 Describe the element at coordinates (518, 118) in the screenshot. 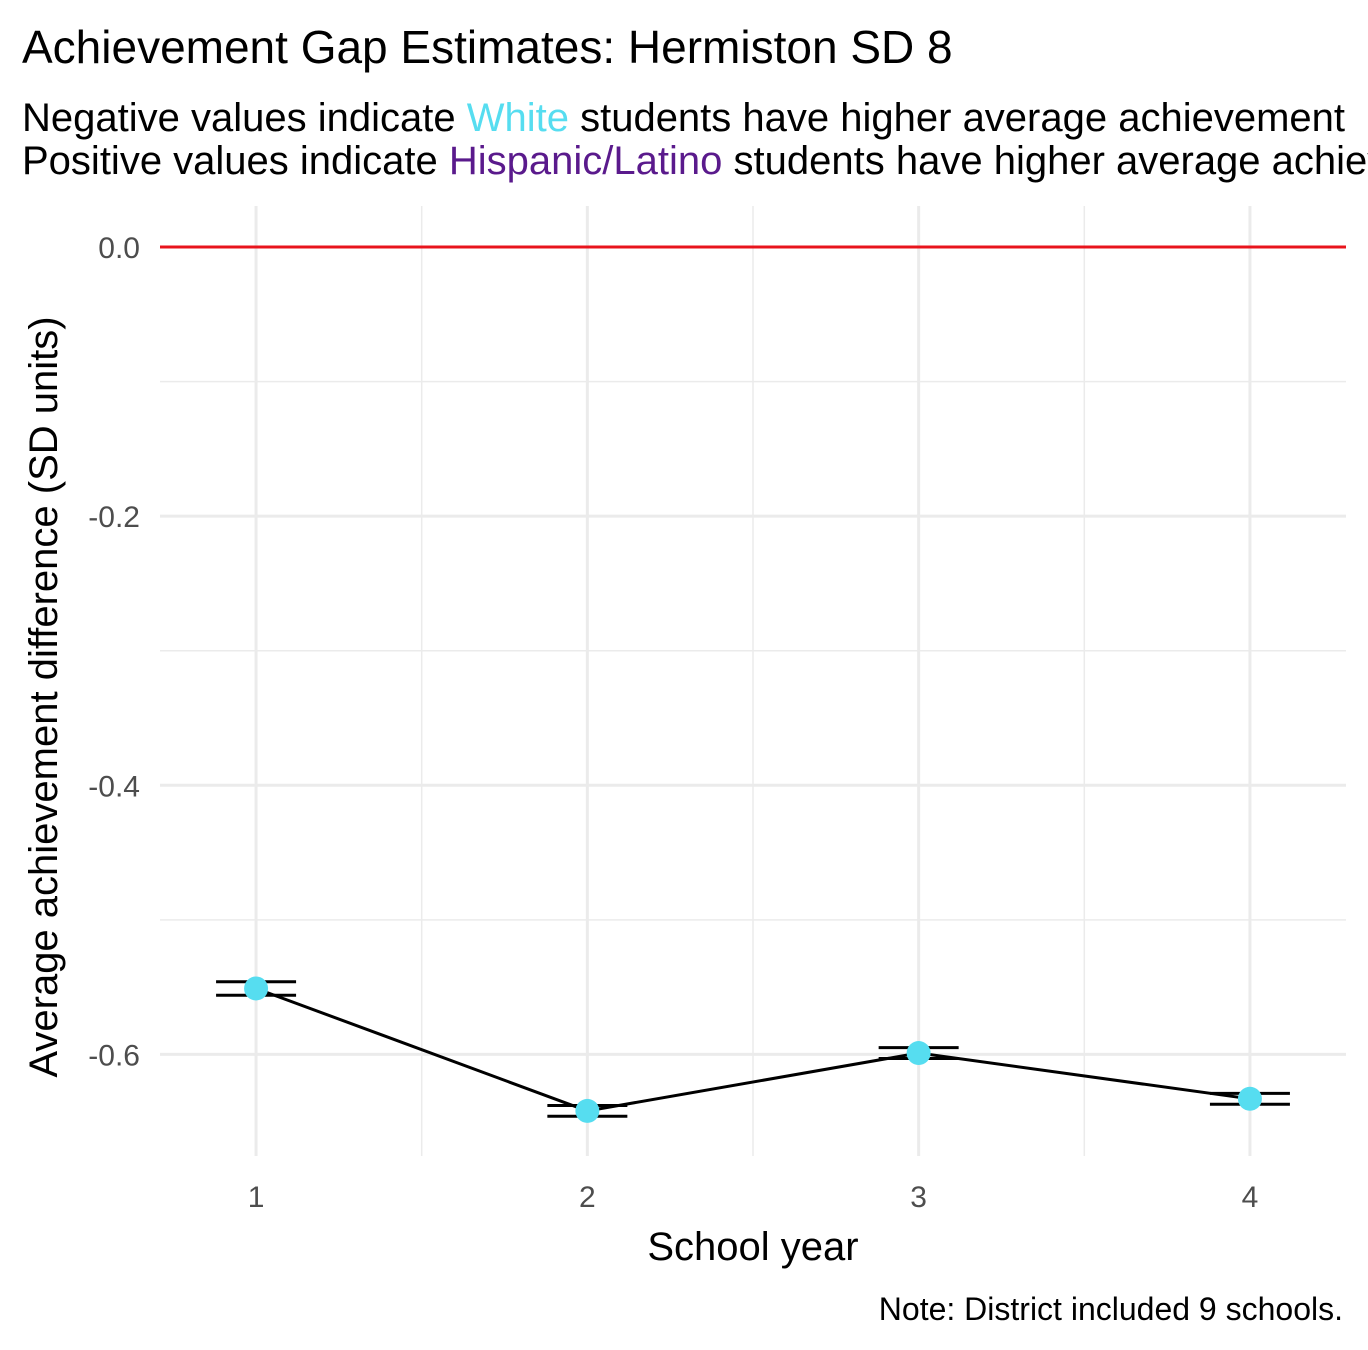

I see `subtitle-highlight-white: White` at that location.